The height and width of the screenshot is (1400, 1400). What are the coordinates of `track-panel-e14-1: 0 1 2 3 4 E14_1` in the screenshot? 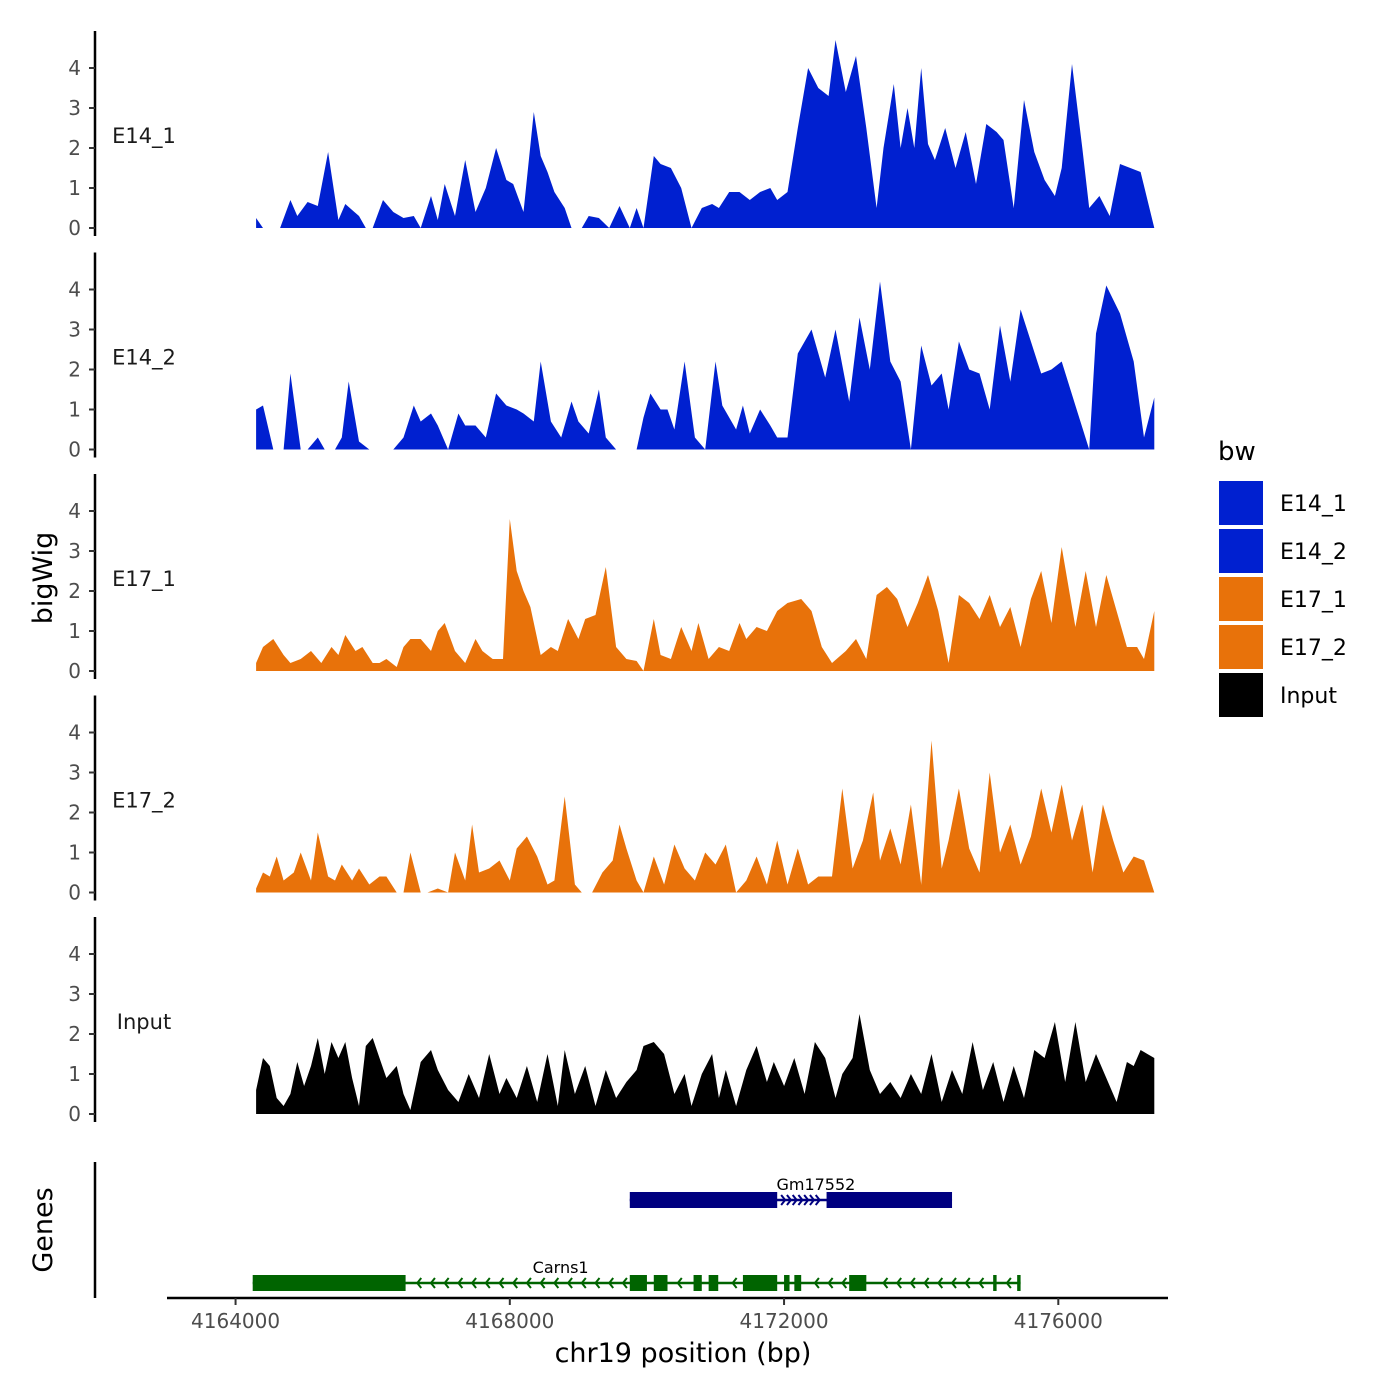 It's located at (611, 135).